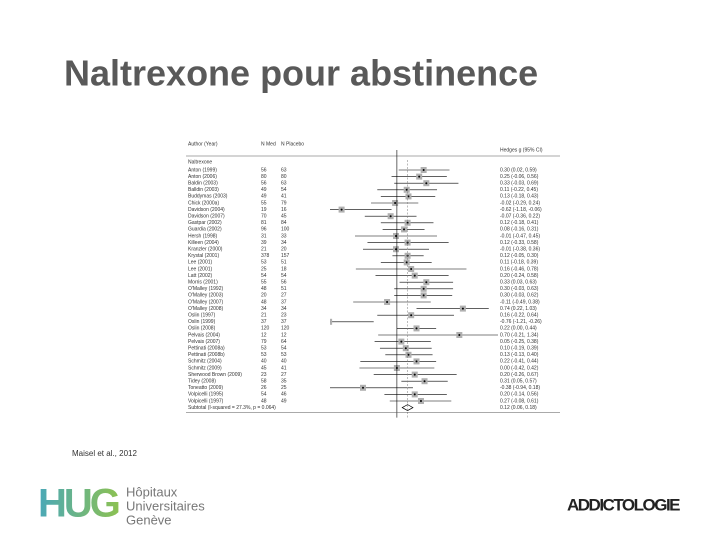 The image size is (720, 540). Describe the element at coordinates (206, 355) in the screenshot. I see `study-name: Pettinati (2008b)` at that location.